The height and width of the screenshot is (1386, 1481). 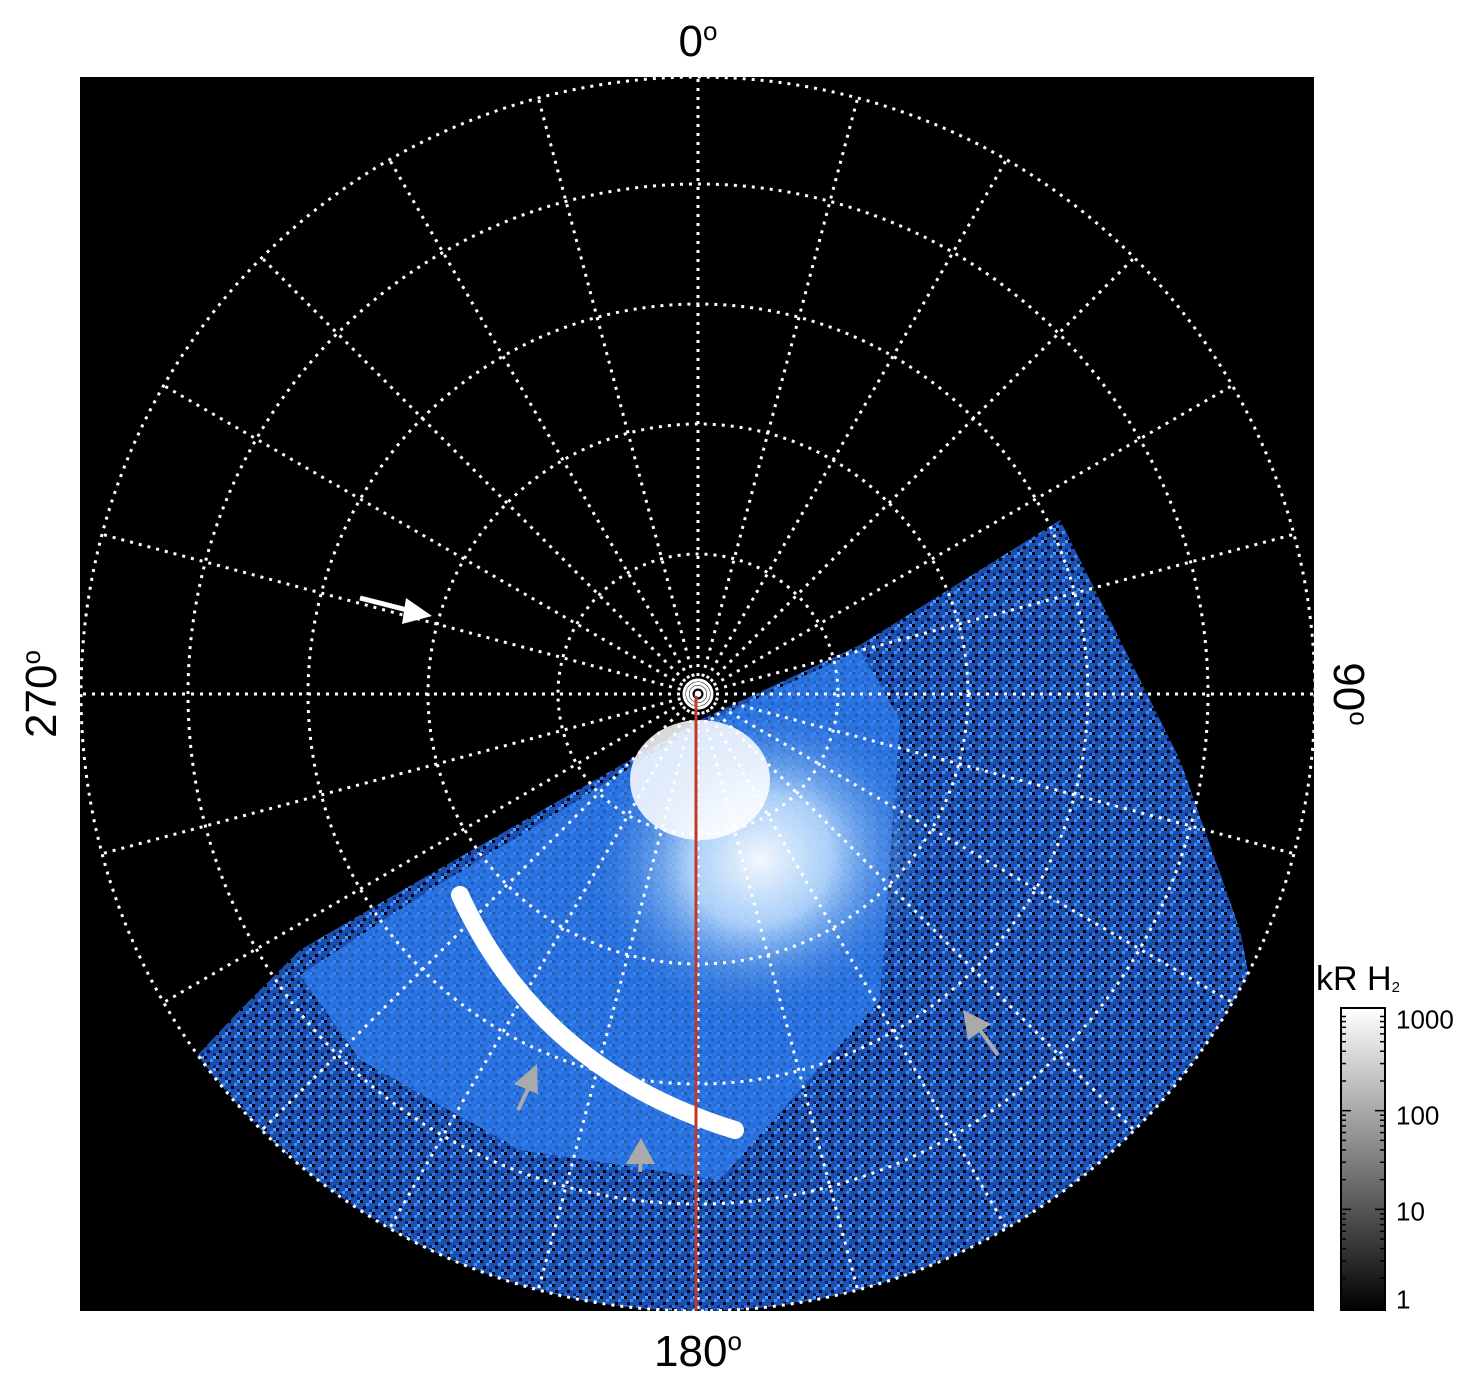 What do you see at coordinates (698, 41) in the screenshot?
I see `azimuth-label-0: 0o` at bounding box center [698, 41].